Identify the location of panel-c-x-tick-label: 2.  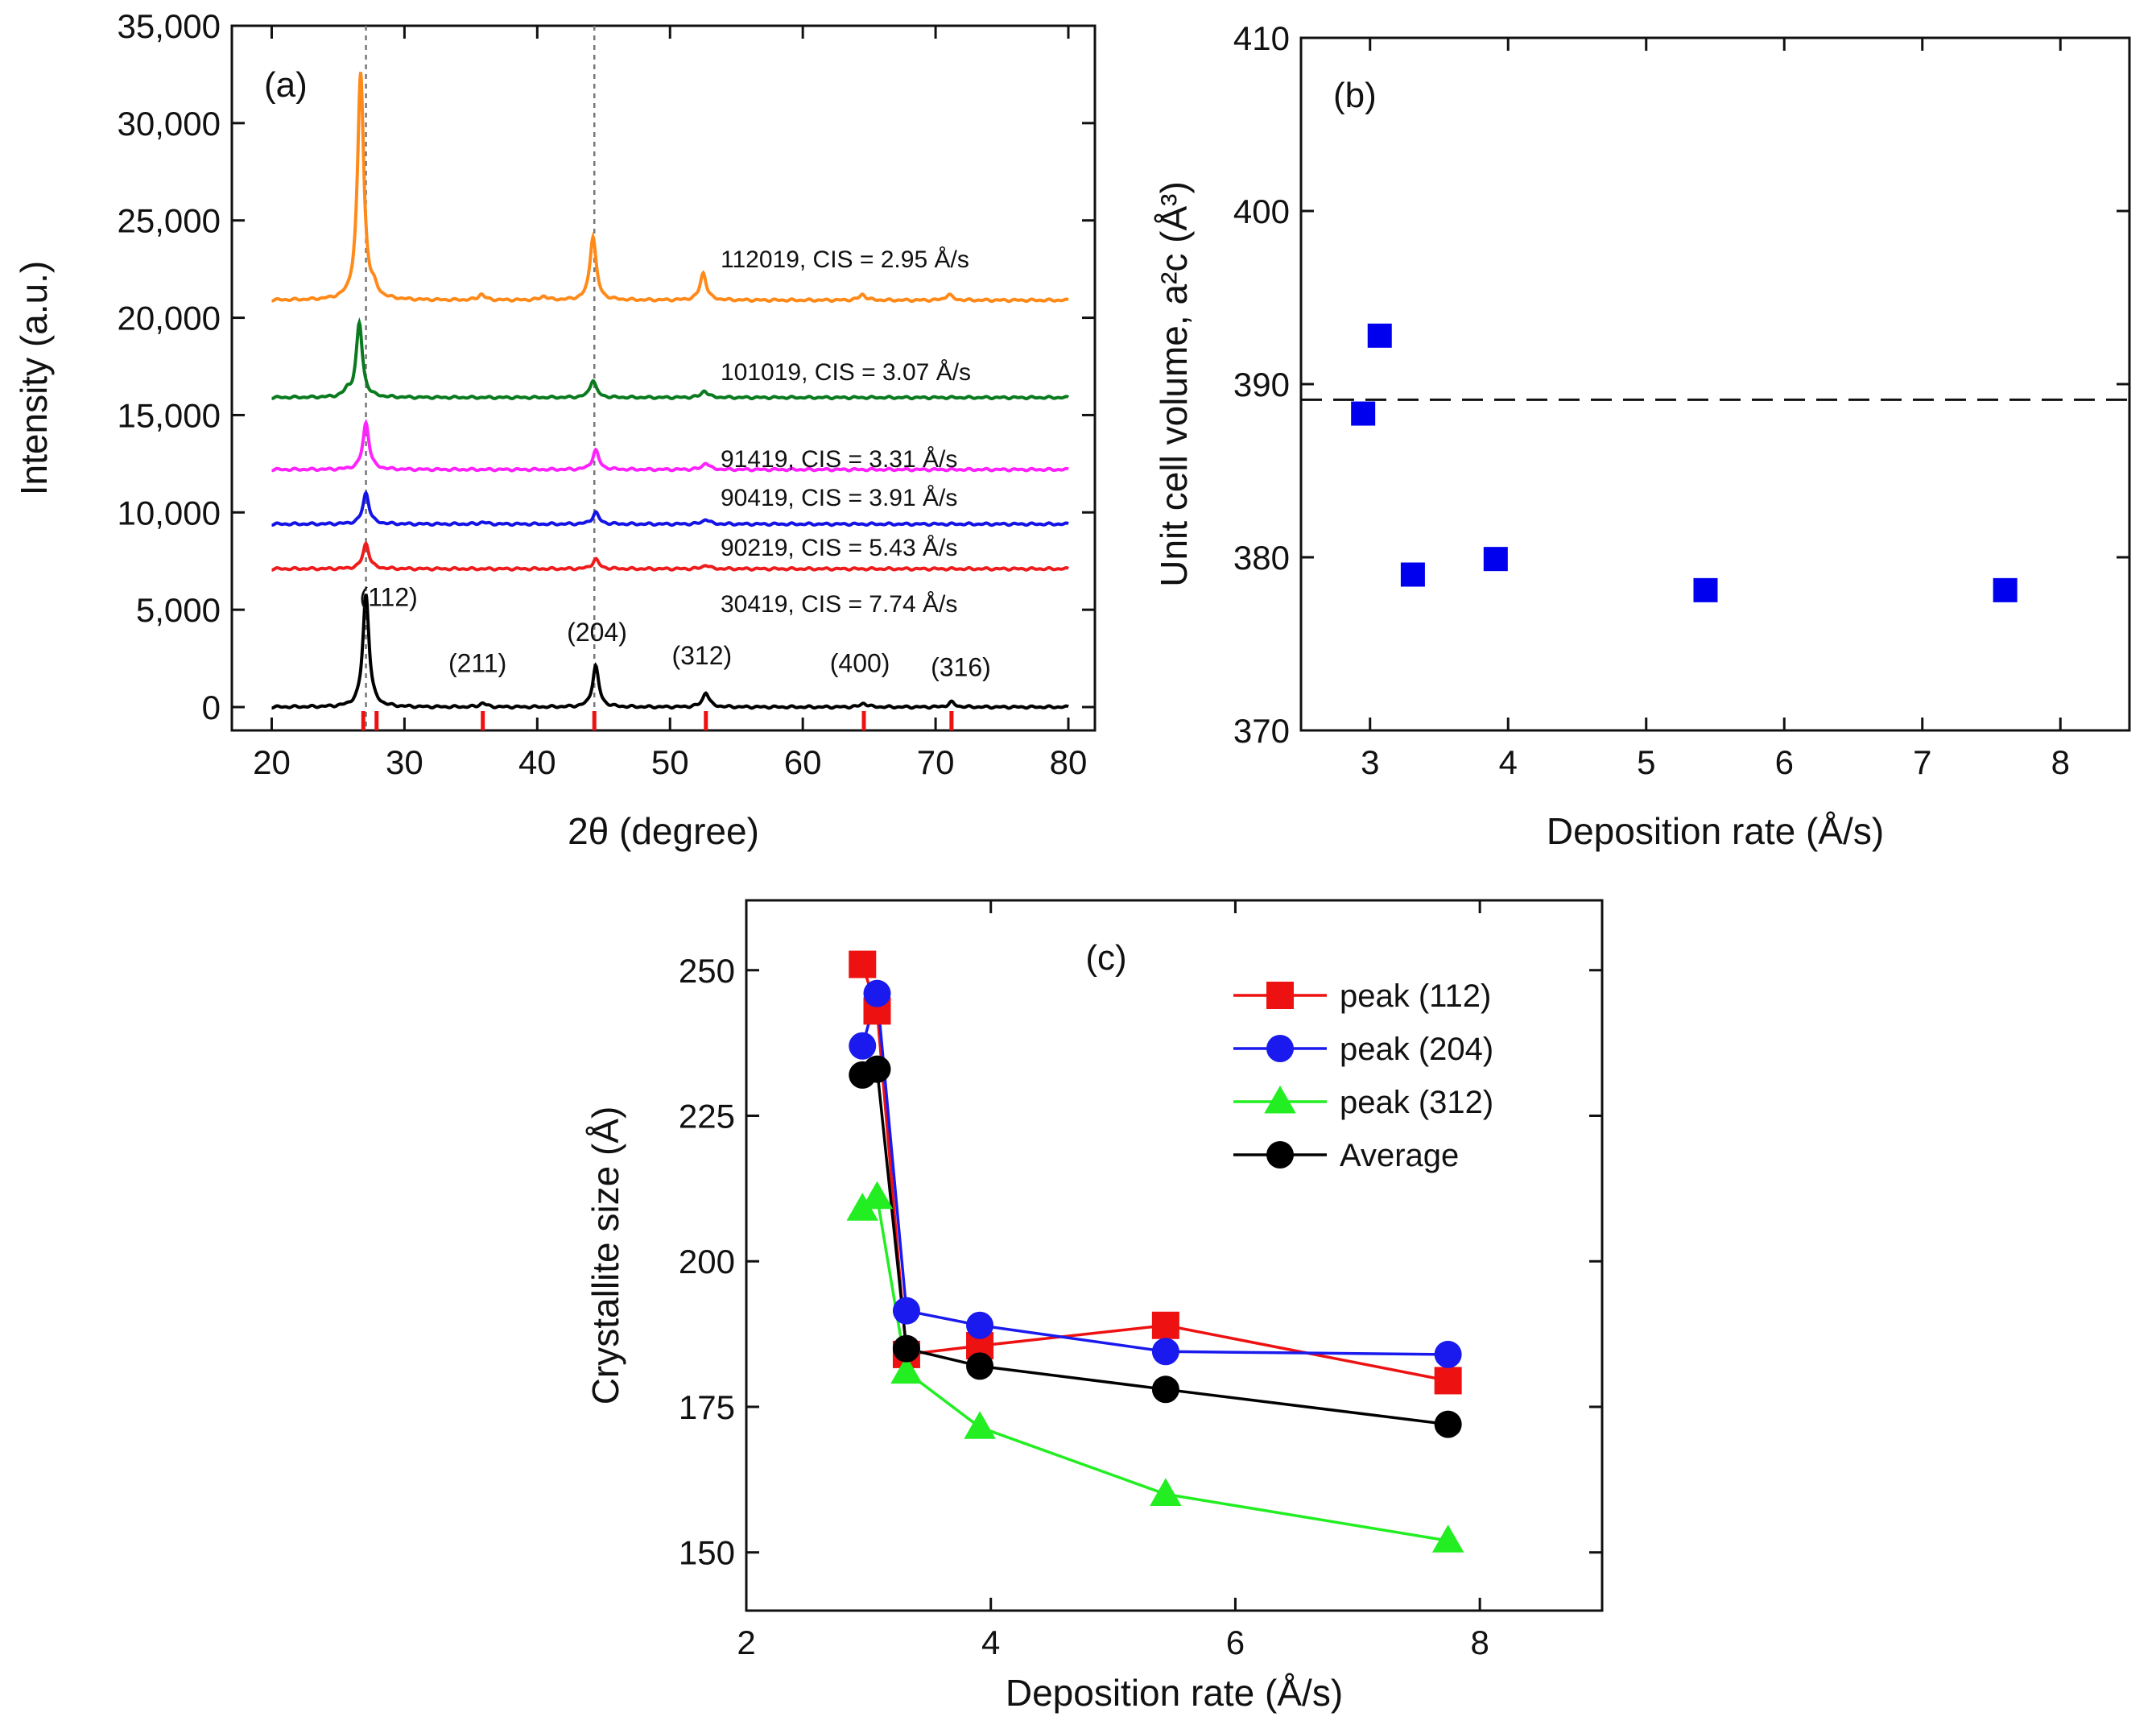
(746, 1643).